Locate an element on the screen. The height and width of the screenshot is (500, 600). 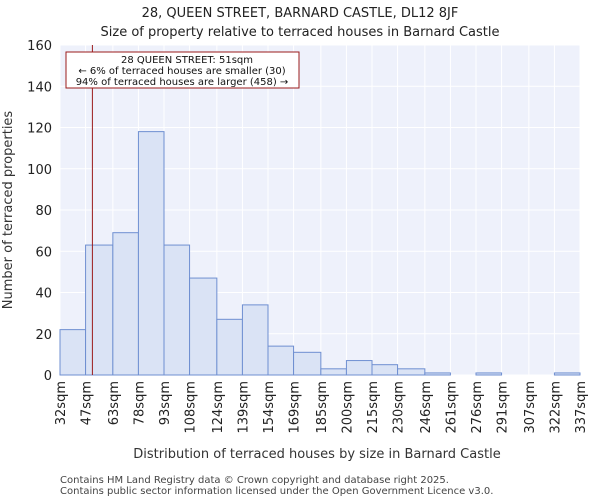
x-tick-label: 32sqm is located at coordinates (61, 403).